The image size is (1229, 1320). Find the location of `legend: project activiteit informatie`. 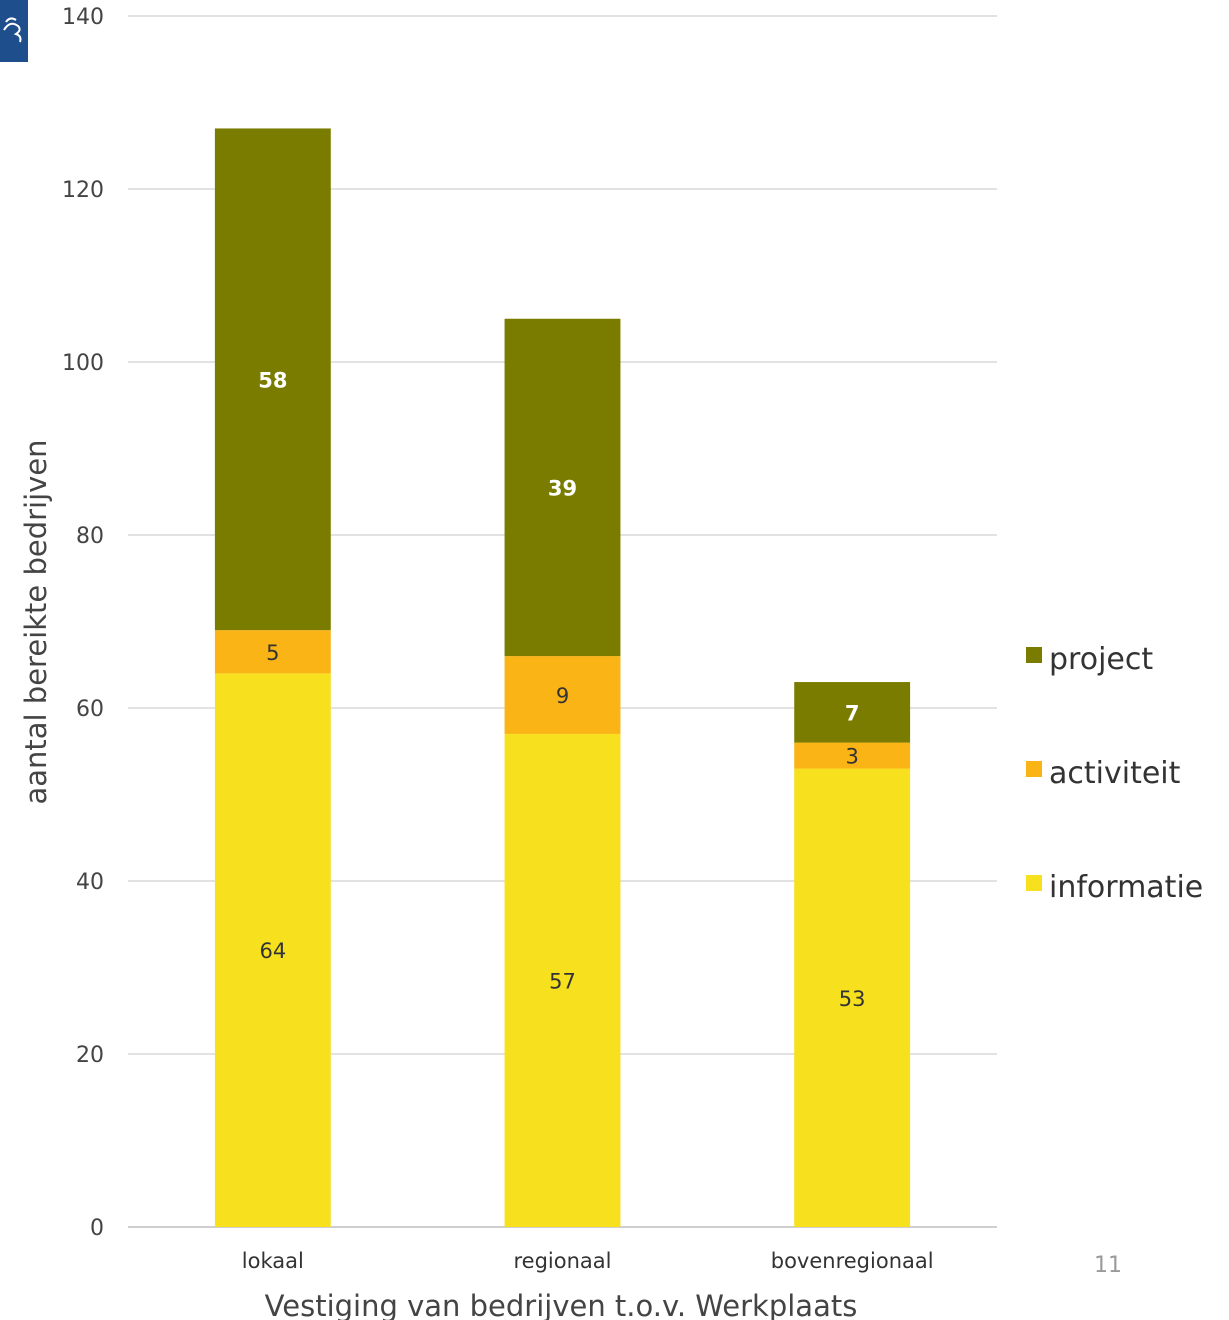

legend: project activiteit informatie is located at coordinates (1114, 773).